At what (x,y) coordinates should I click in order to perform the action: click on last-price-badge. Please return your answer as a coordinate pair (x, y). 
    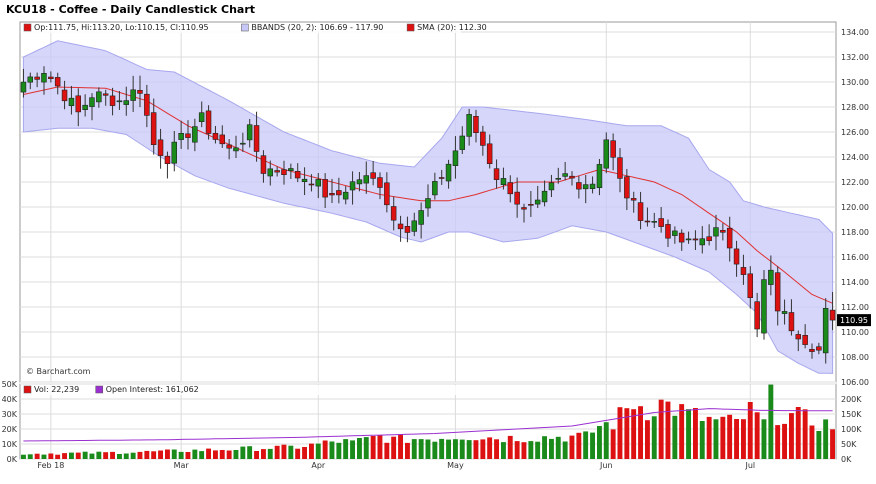
    Looking at the image, I should click on (854, 320).